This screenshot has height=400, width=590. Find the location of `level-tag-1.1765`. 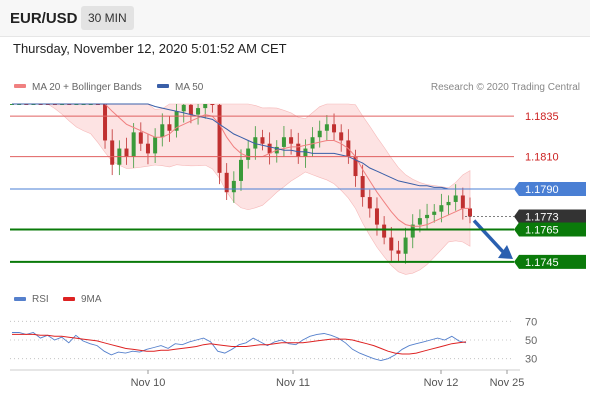

level-tag-1.1765 is located at coordinates (550, 229).